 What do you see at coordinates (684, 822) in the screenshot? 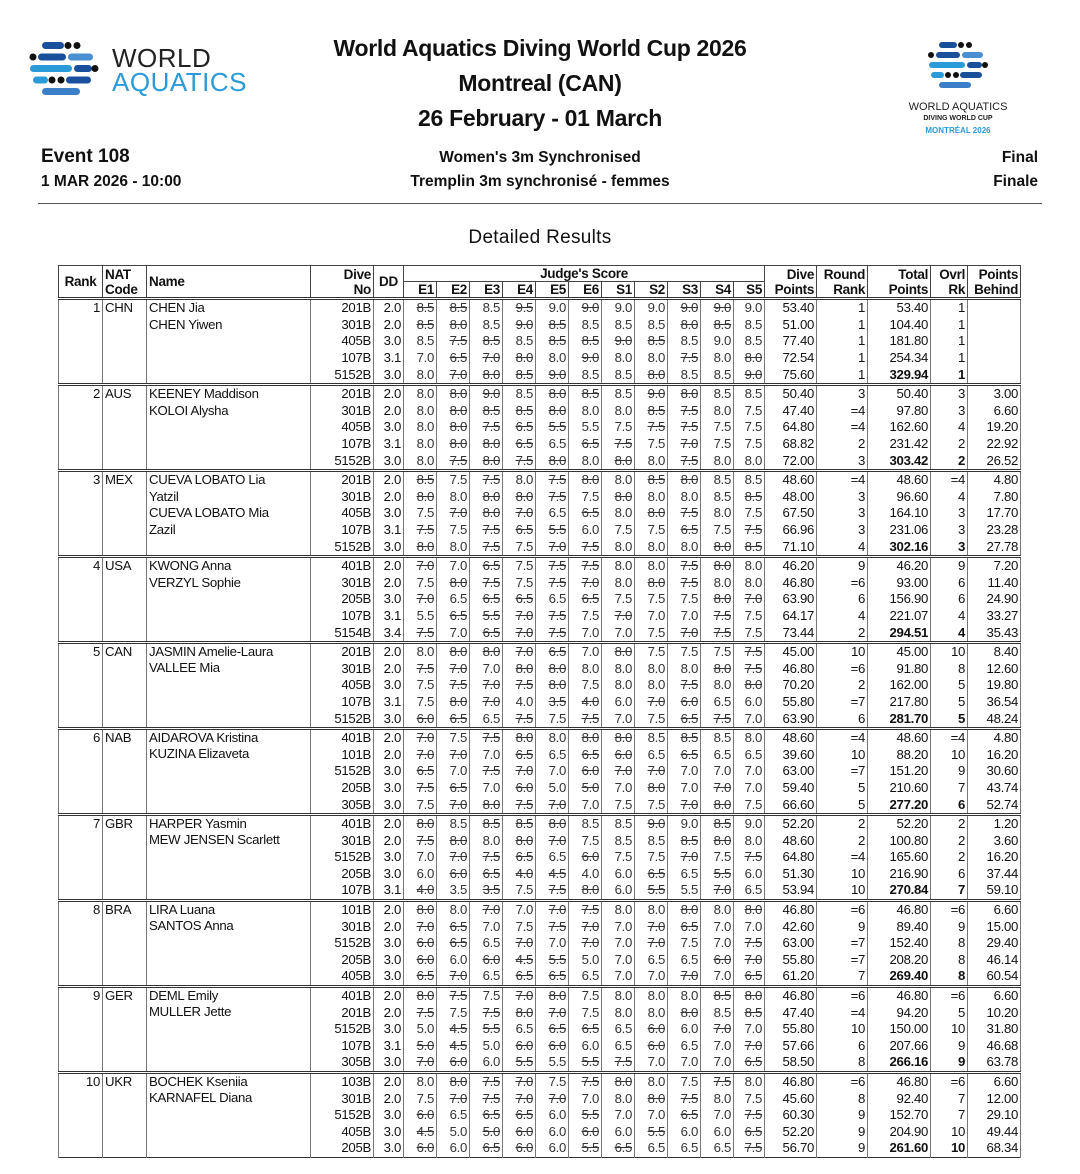
I see `judge-score: 9.0` at bounding box center [684, 822].